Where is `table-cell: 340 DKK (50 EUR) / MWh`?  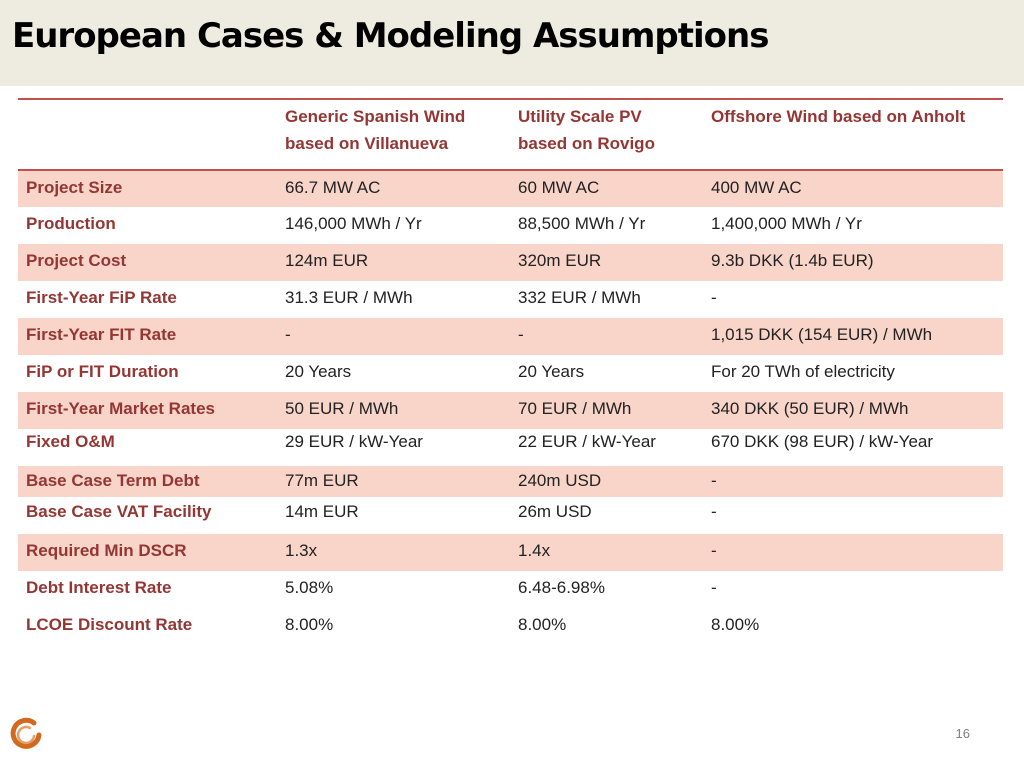 table-cell: 340 DKK (50 EUR) / MWh is located at coordinates (853, 410).